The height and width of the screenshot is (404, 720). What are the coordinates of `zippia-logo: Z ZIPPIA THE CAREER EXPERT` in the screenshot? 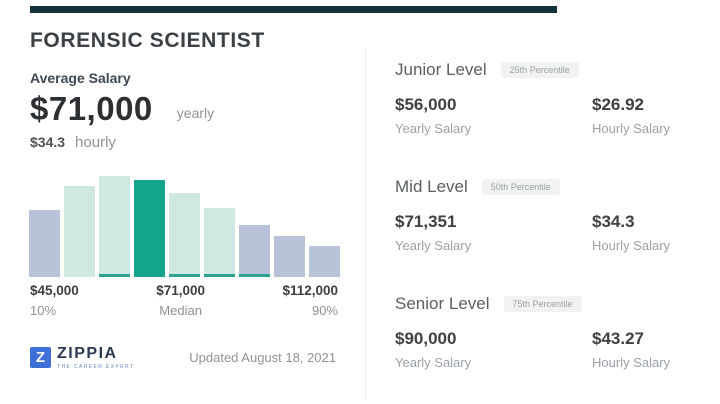 It's located at (82, 357).